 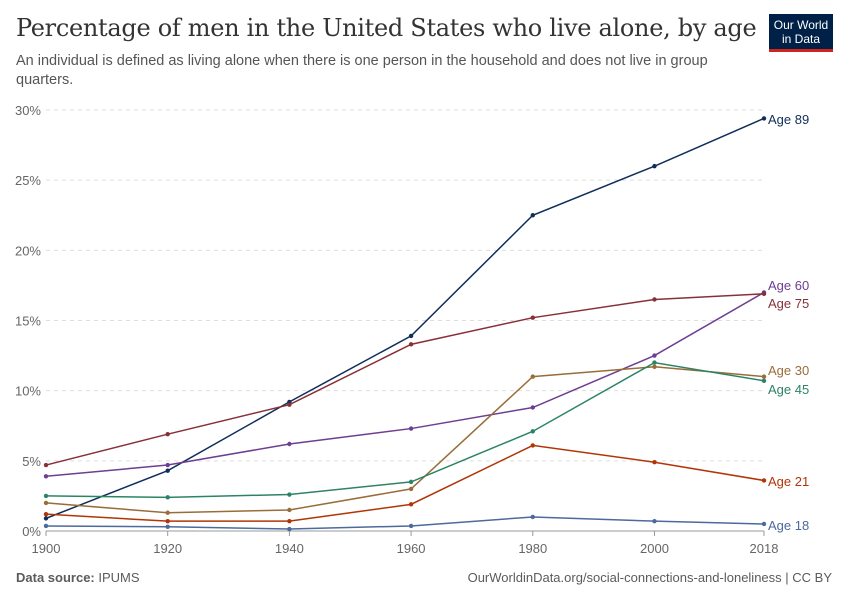 I want to click on data-source: Data source: IPUMS, so click(x=78, y=577).